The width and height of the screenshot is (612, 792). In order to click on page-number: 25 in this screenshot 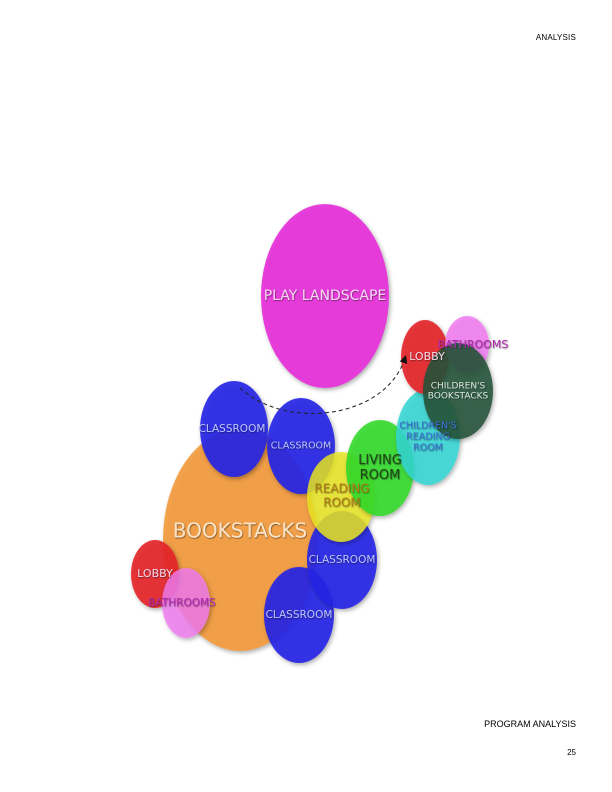, I will do `click(571, 752)`.